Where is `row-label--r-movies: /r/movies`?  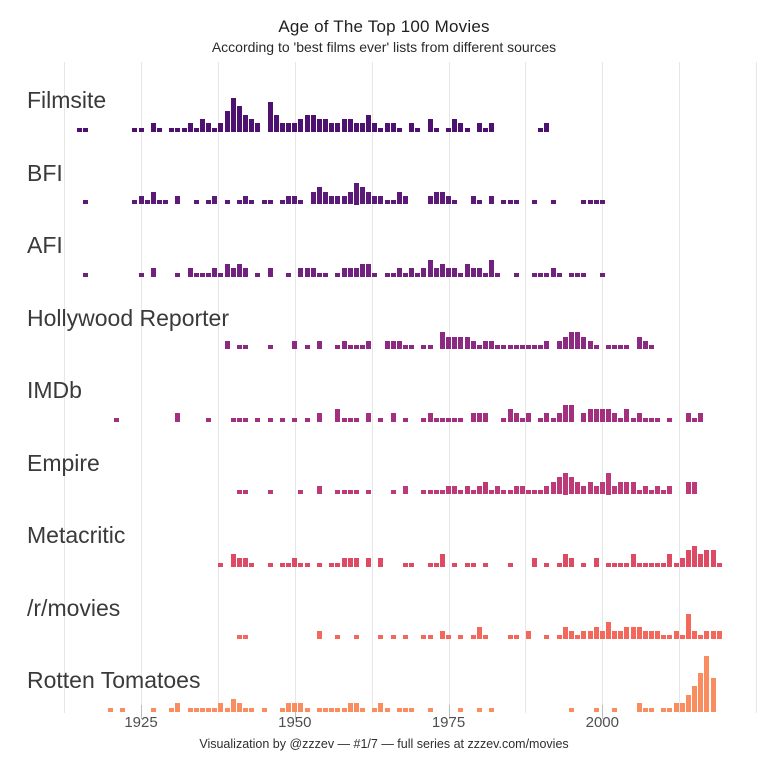 row-label--r-movies: /r/movies is located at coordinates (74, 607).